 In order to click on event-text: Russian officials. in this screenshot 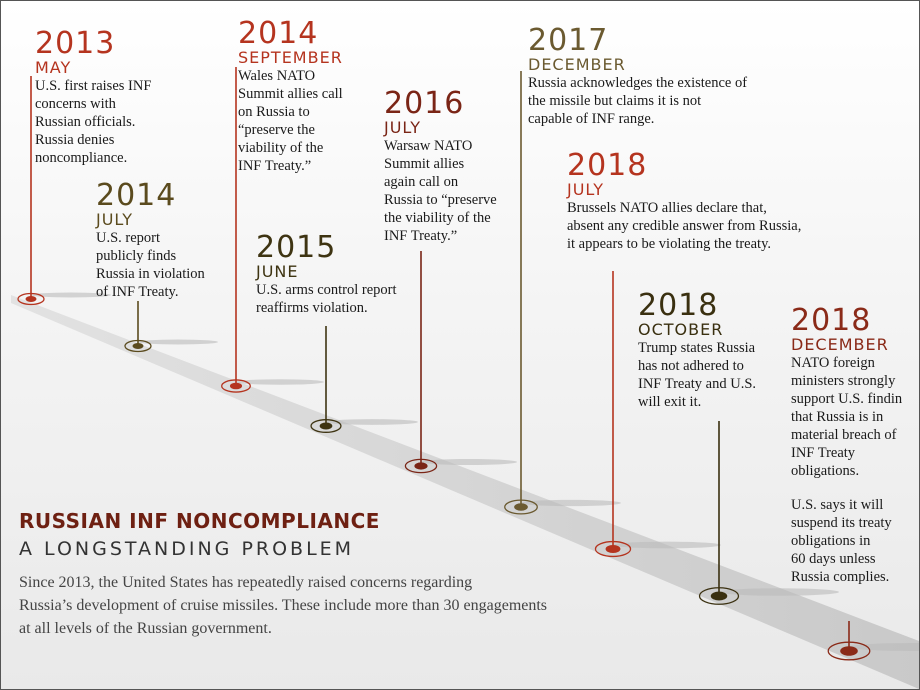, I will do `click(85, 122)`.